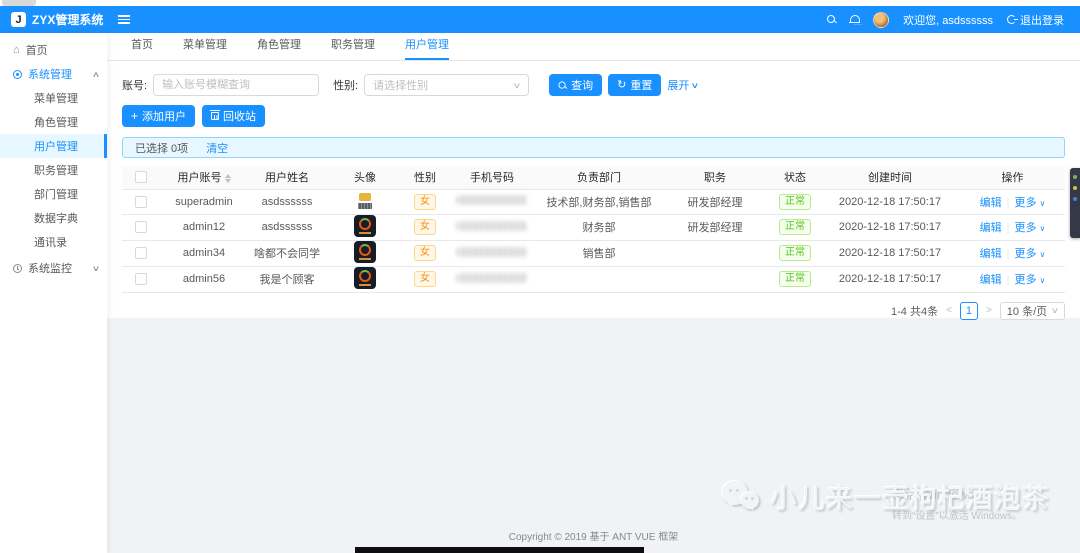 This screenshot has height=553, width=1080. What do you see at coordinates (68, 20) in the screenshot?
I see `app-title: ZYX管理系统` at bounding box center [68, 20].